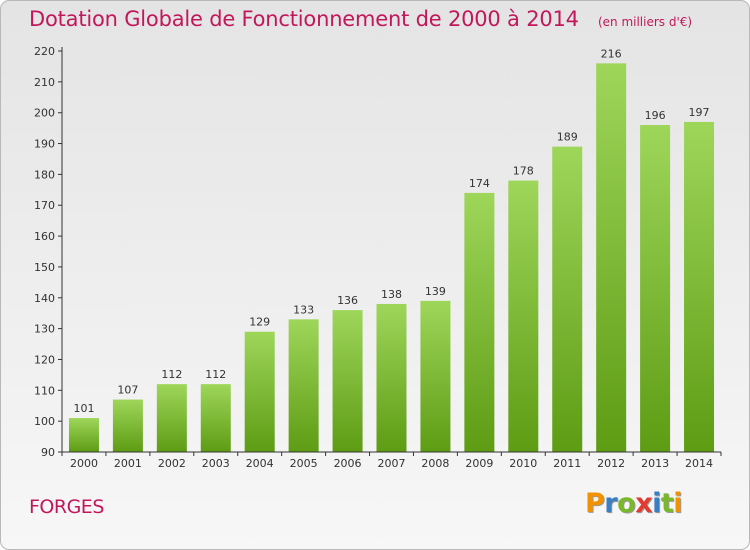  Describe the element at coordinates (44, 329) in the screenshot. I see `y-tick-label: 130` at that location.